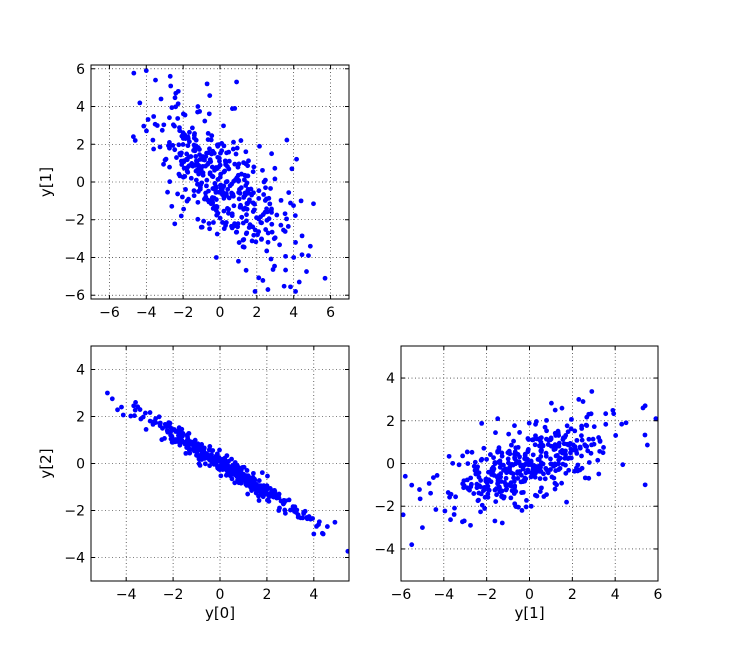 The width and height of the screenshot is (731, 646). What do you see at coordinates (126, 595) in the screenshot?
I see `x-tick-label: −4` at bounding box center [126, 595].